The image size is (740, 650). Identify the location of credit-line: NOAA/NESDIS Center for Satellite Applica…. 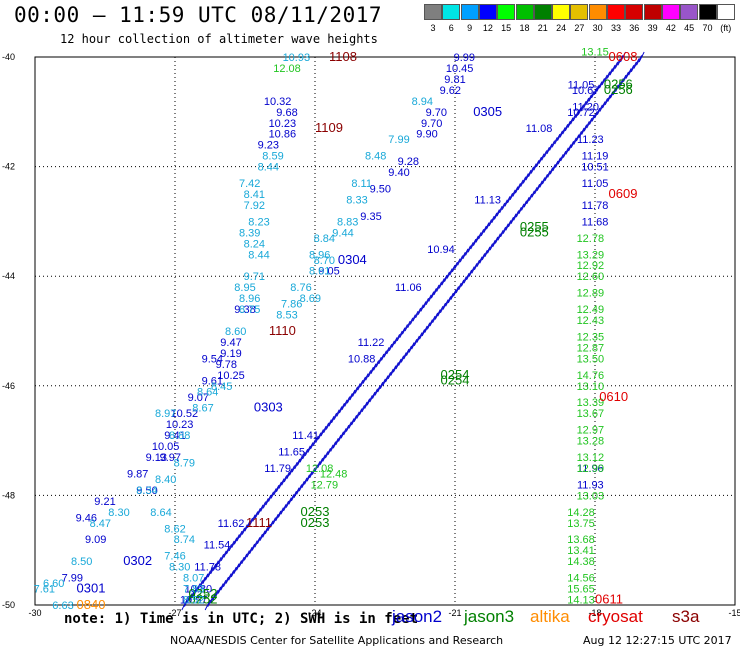
(337, 640).